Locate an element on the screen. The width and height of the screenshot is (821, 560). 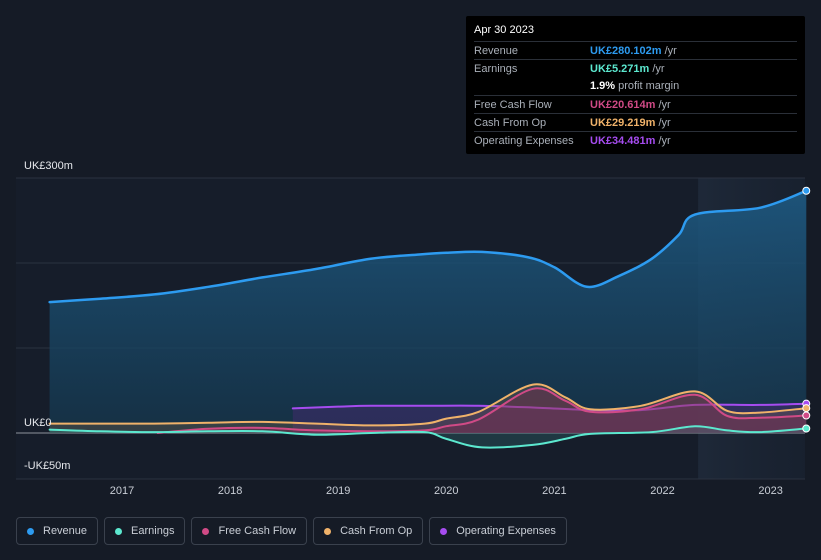
x-tick-label-2020: 2020 is located at coordinates (446, 491).